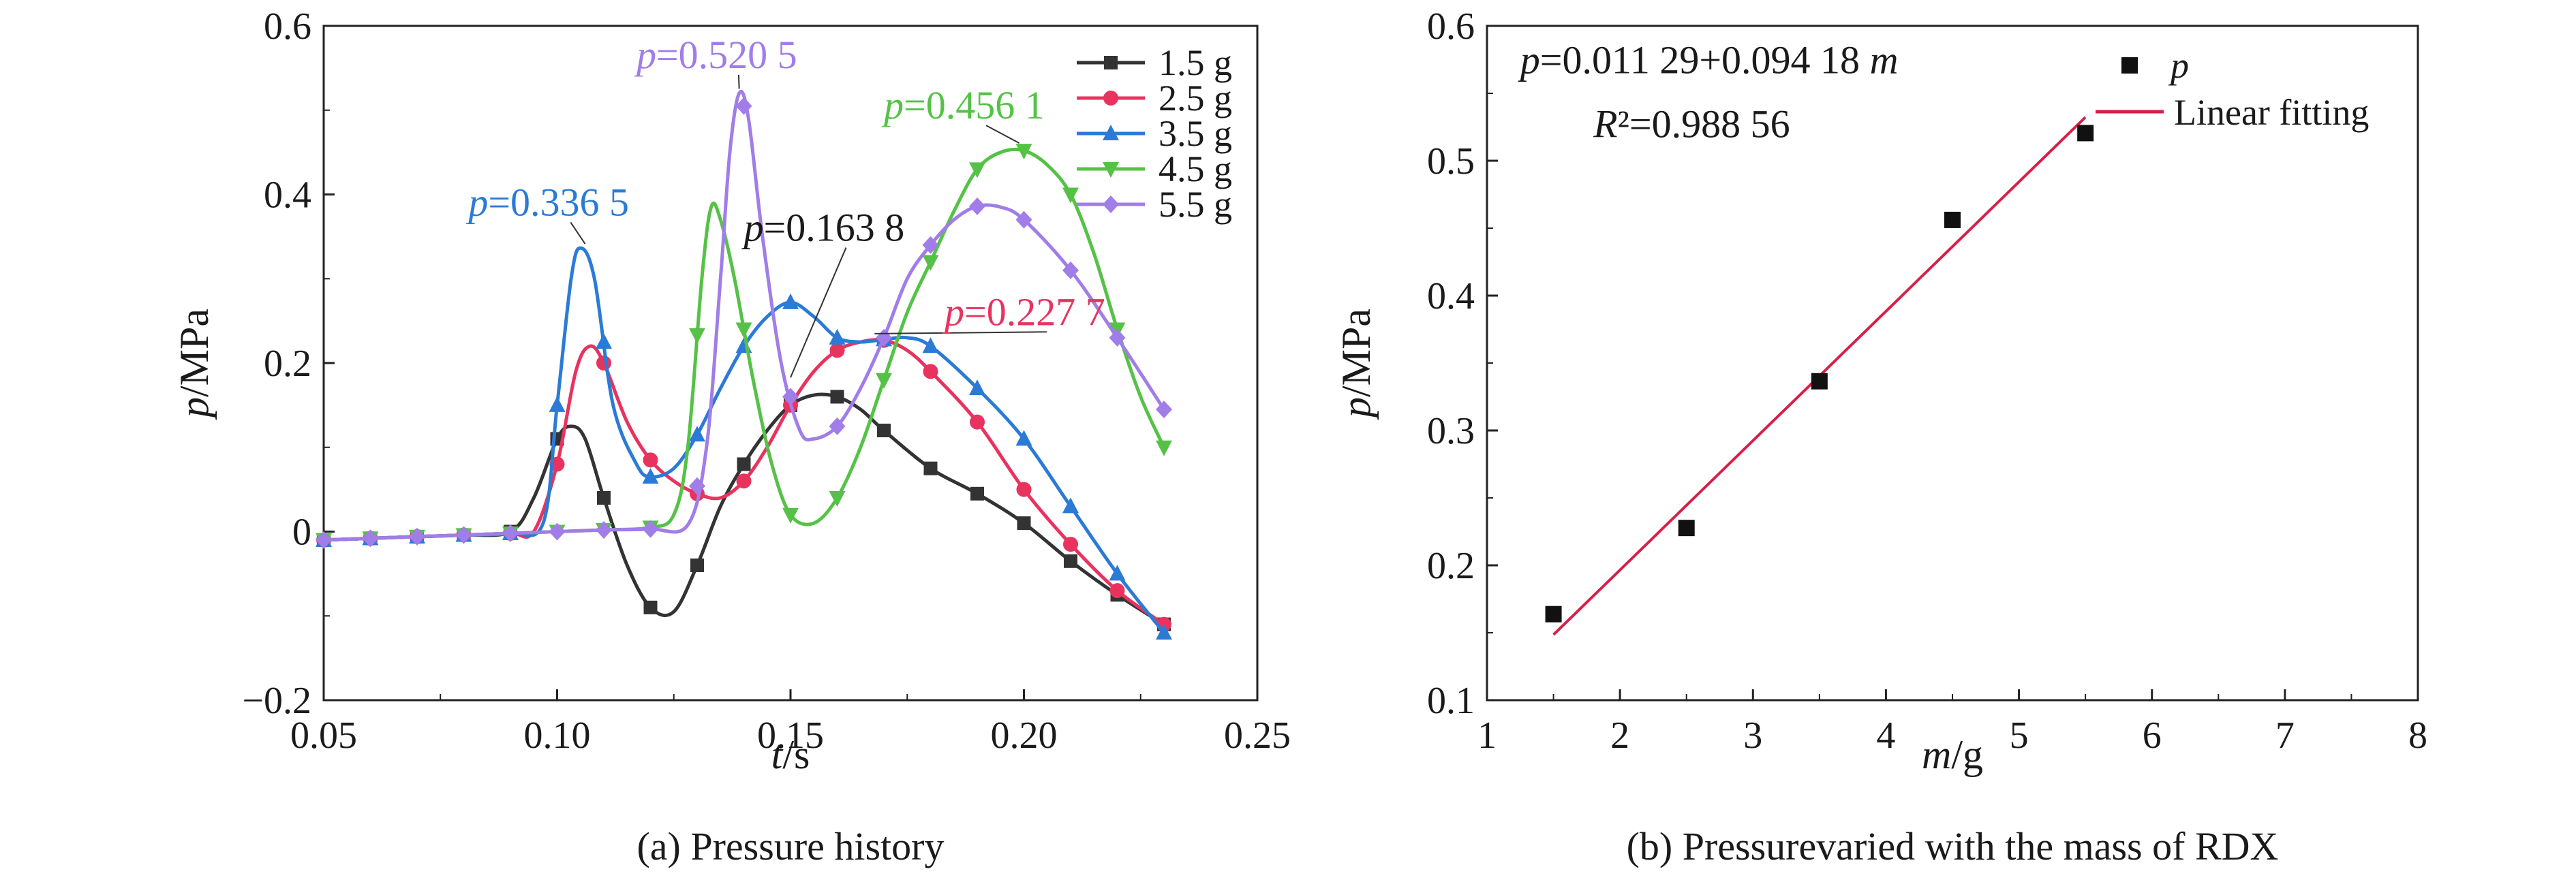  I want to click on annotation-label: p=0.163 8, so click(823, 228).